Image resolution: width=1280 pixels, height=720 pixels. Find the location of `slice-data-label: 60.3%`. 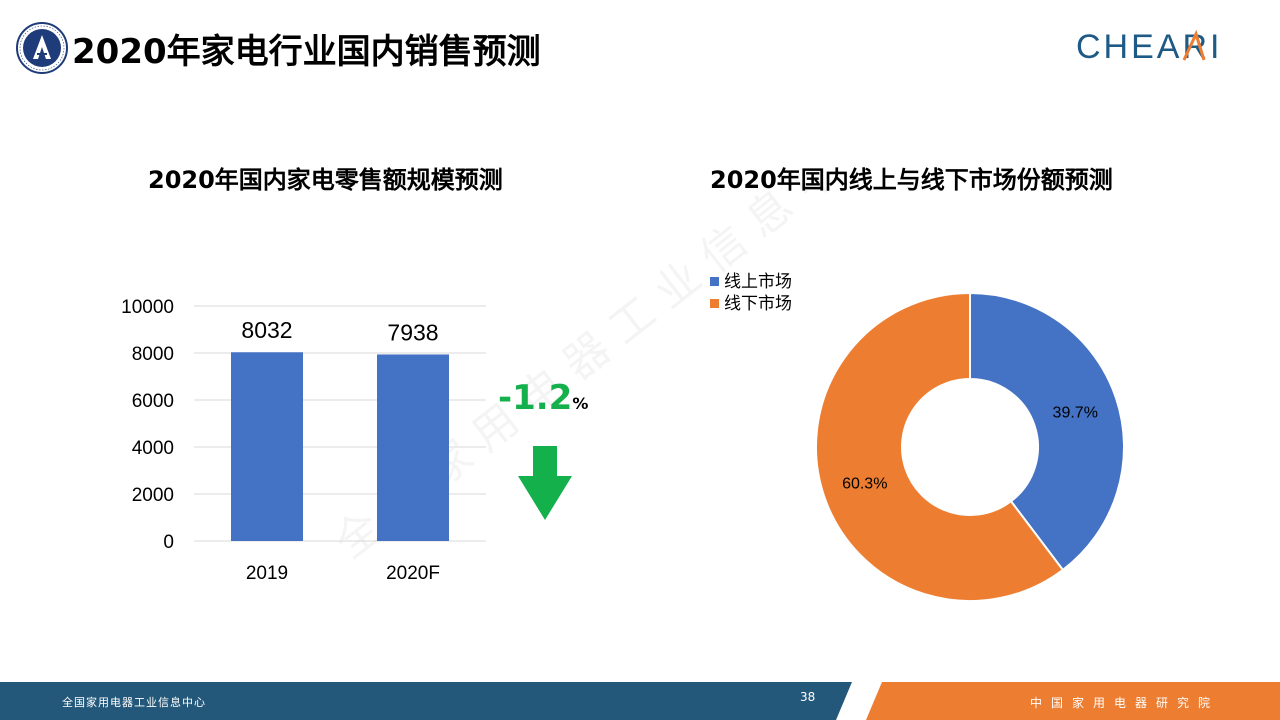

slice-data-label: 60.3% is located at coordinates (864, 483).